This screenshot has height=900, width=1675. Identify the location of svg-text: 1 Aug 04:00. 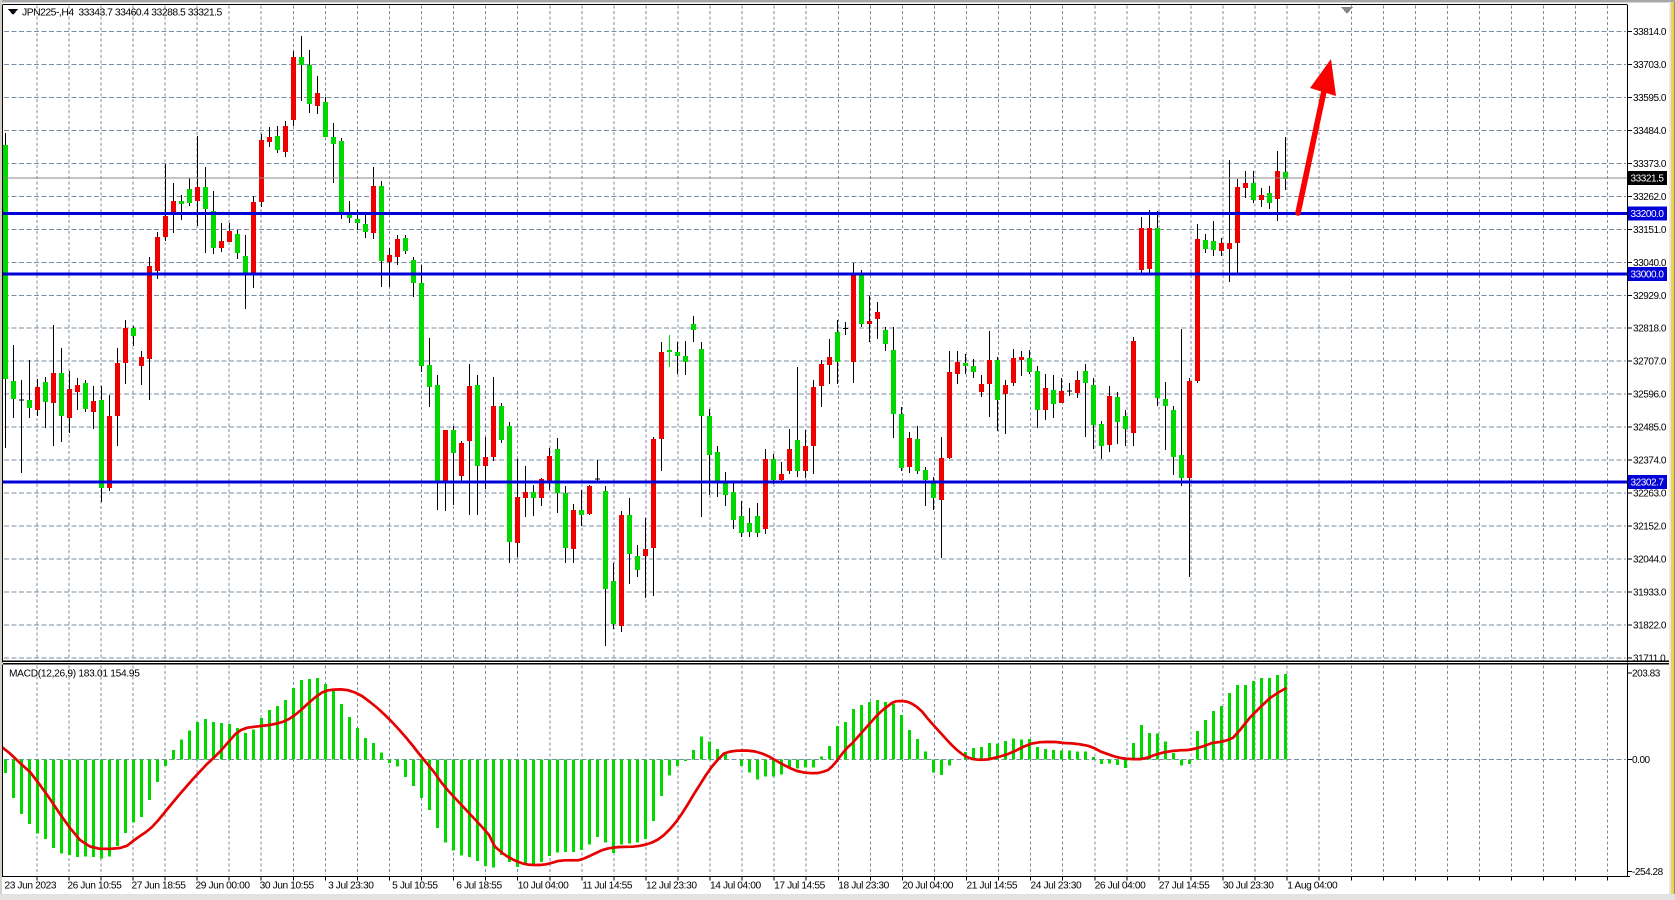
(1312, 886).